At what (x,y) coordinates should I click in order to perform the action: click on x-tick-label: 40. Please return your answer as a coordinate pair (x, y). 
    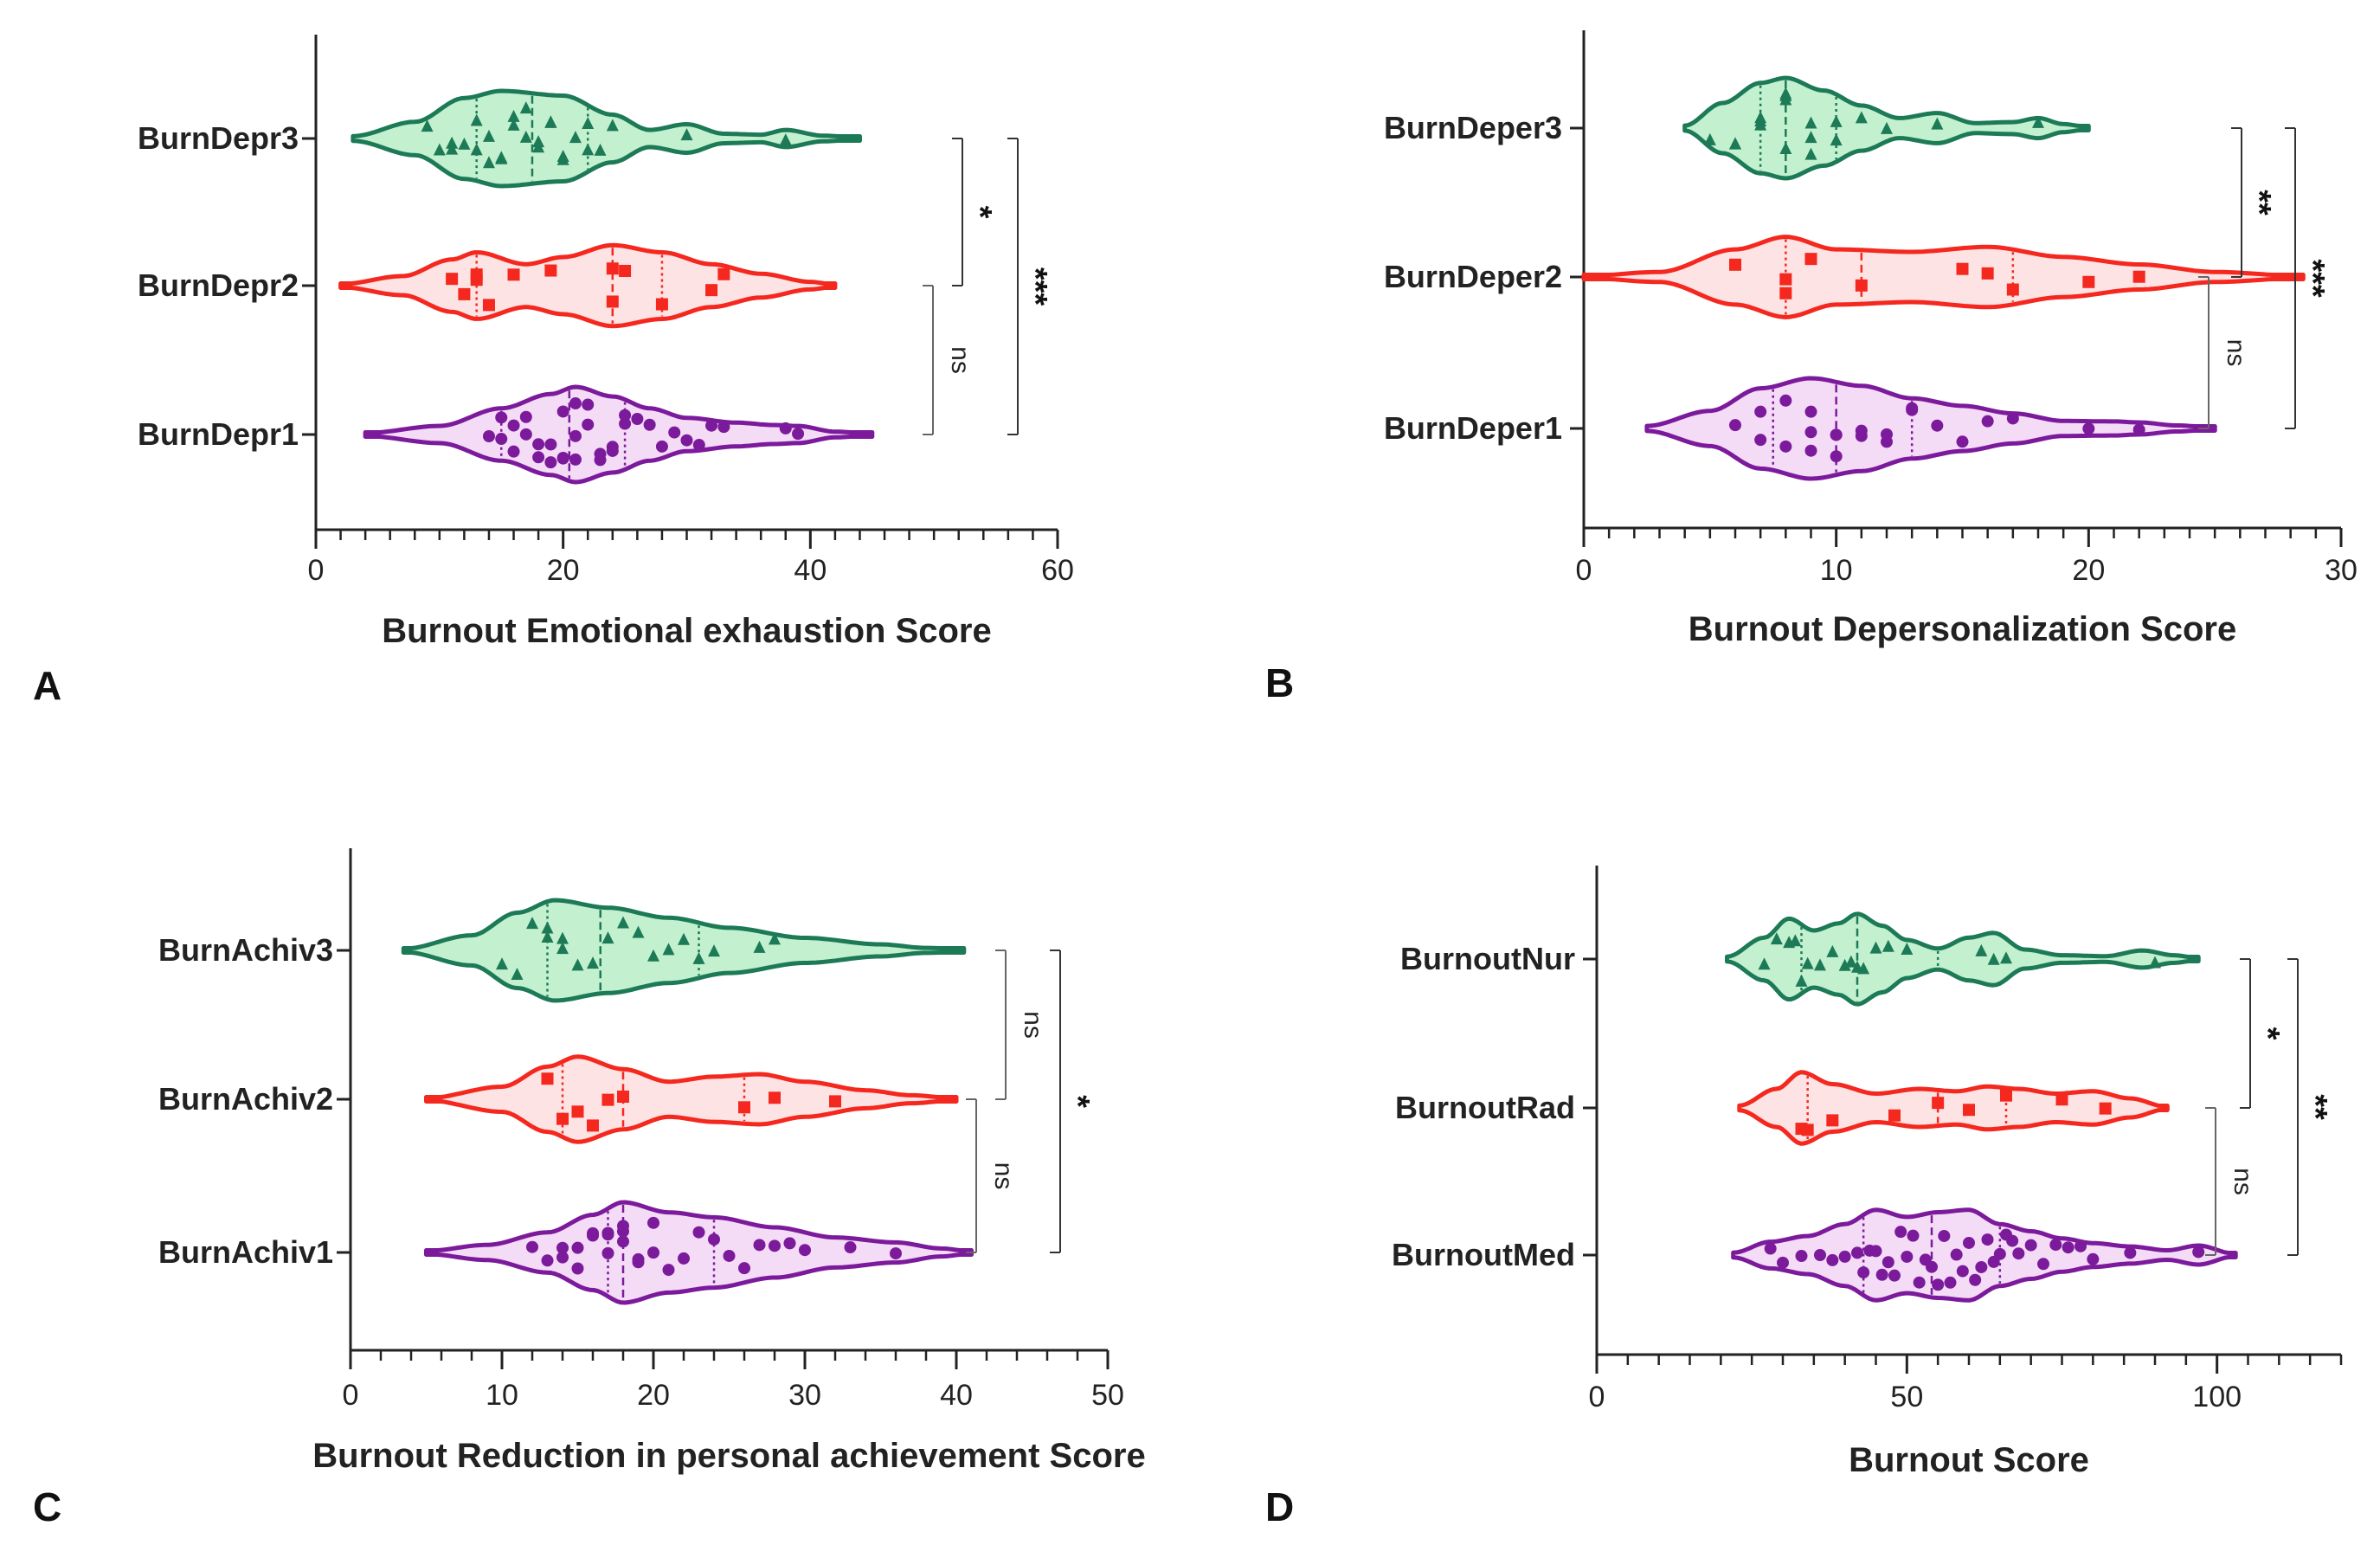
    Looking at the image, I should click on (956, 1395).